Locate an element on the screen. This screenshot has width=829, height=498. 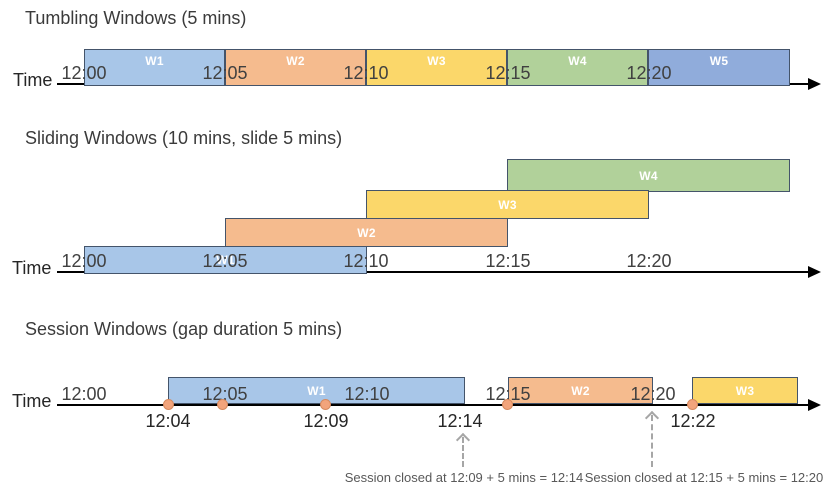
sliding-window-w4: W4 is located at coordinates (648, 175).